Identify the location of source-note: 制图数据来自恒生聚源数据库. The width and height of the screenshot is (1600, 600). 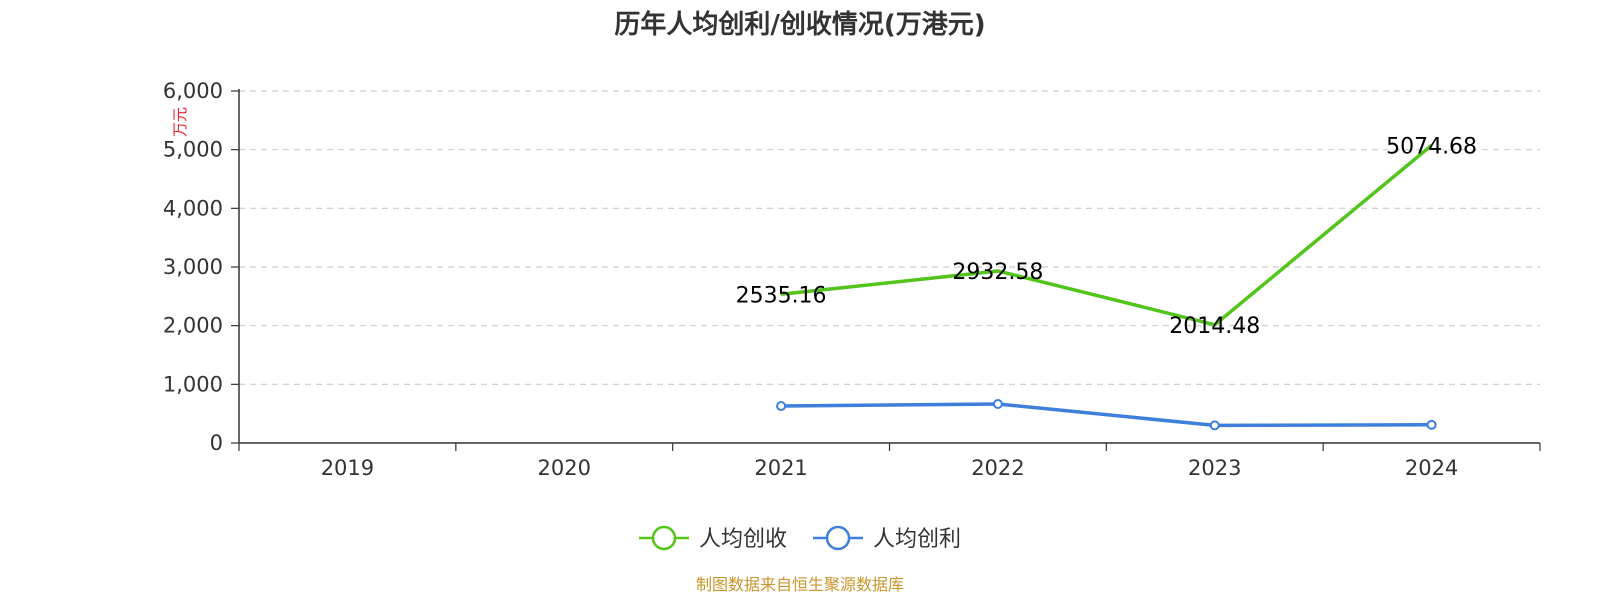
(800, 584).